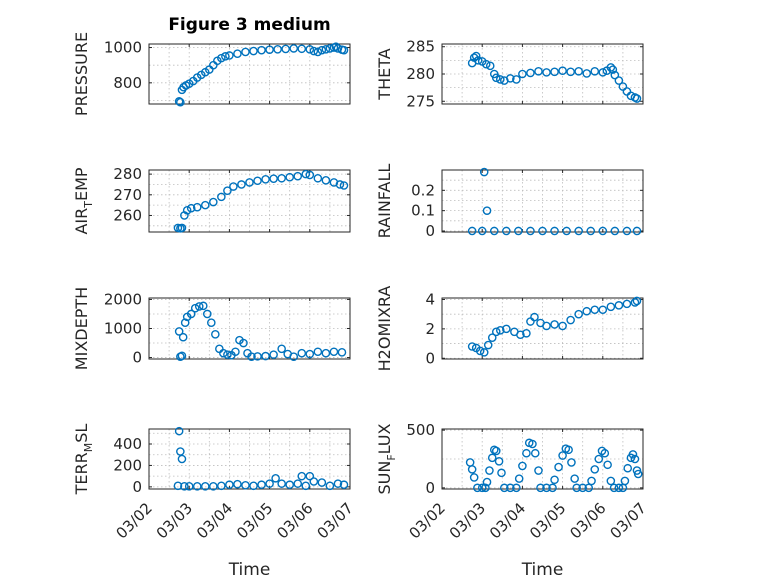 Image resolution: width=778 pixels, height=583 pixels. I want to click on panel-air_temp: 260 270 280 AIRTEMP, so click(211, 200).